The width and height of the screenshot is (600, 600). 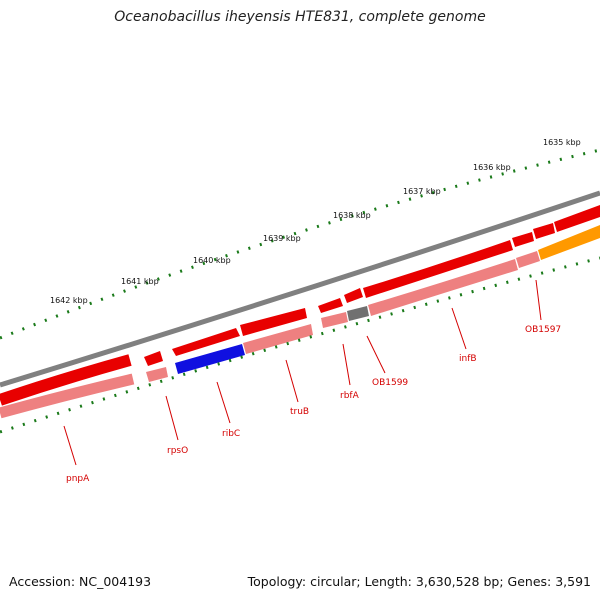 I want to click on gene-arrow-OB1599, so click(x=353, y=295).